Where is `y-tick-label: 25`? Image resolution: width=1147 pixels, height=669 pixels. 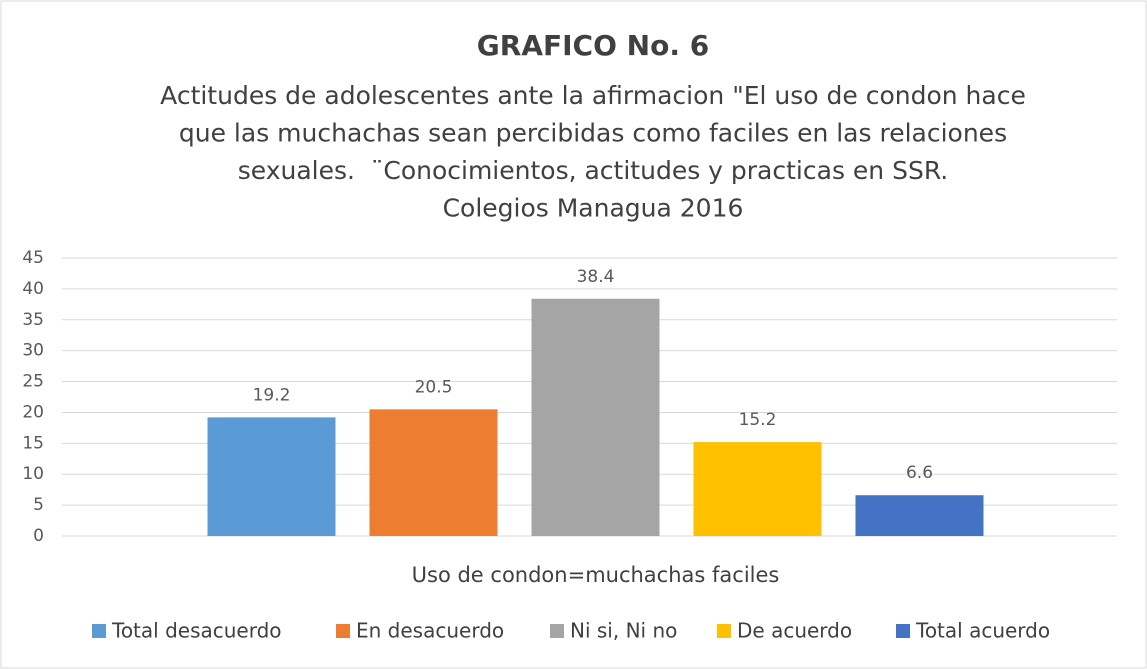
y-tick-label: 25 is located at coordinates (33, 382).